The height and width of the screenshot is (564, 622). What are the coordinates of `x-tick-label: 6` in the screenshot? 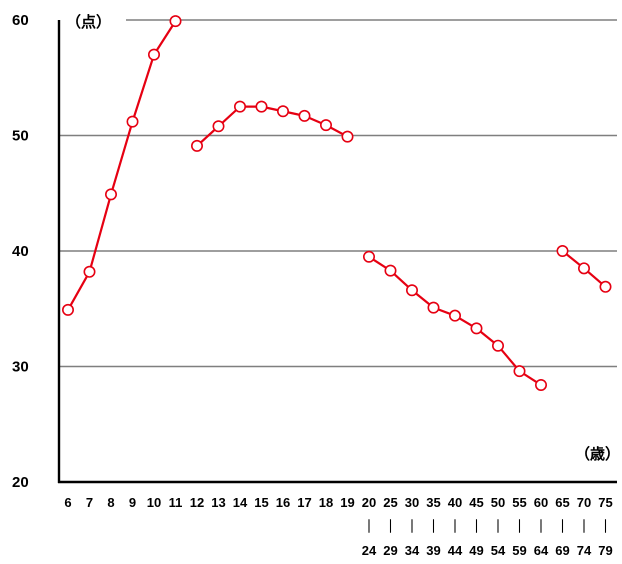 It's located at (67, 502).